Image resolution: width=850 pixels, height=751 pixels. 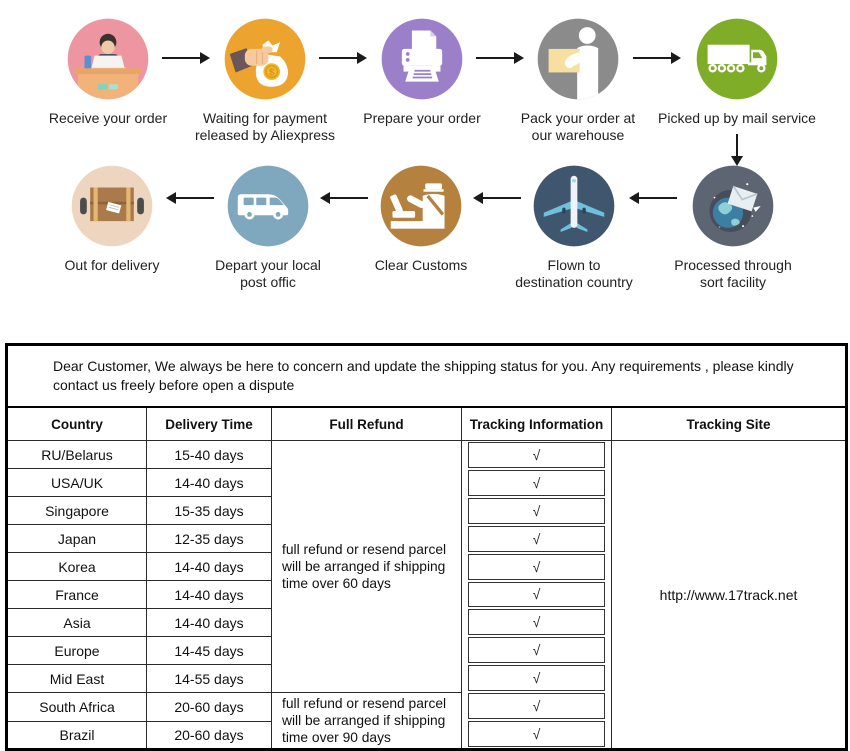 What do you see at coordinates (209, 423) in the screenshot?
I see `header-delivery-time: Delivery Time` at bounding box center [209, 423].